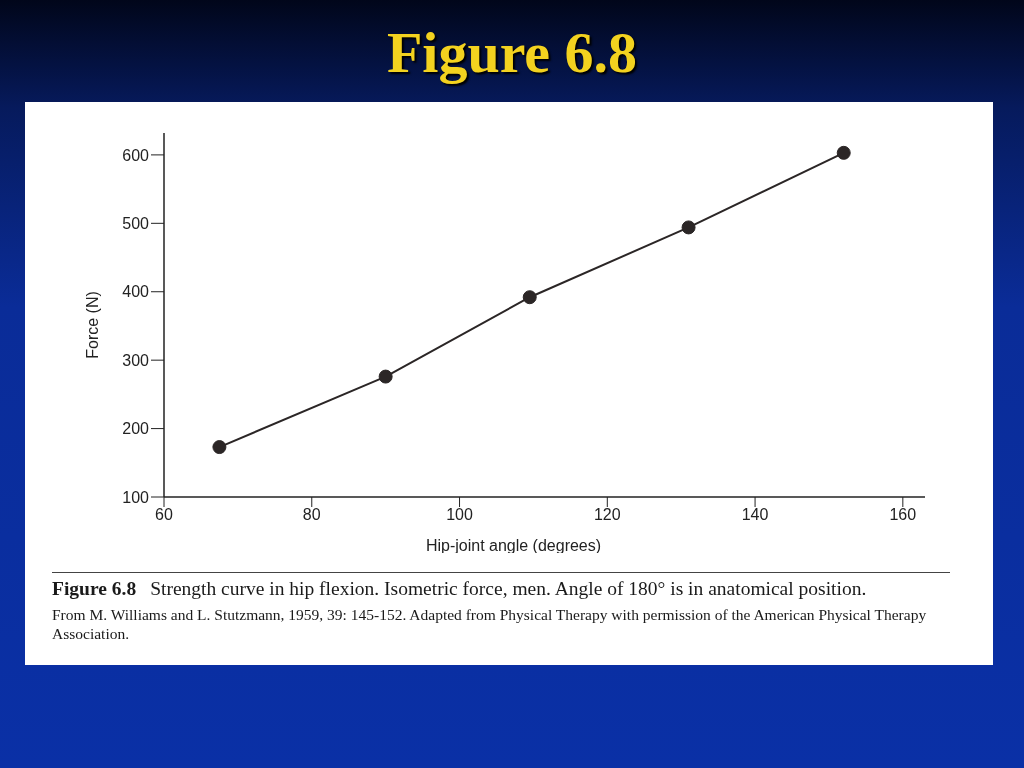 The height and width of the screenshot is (768, 1024). I want to click on x-tick-label: 160, so click(903, 515).